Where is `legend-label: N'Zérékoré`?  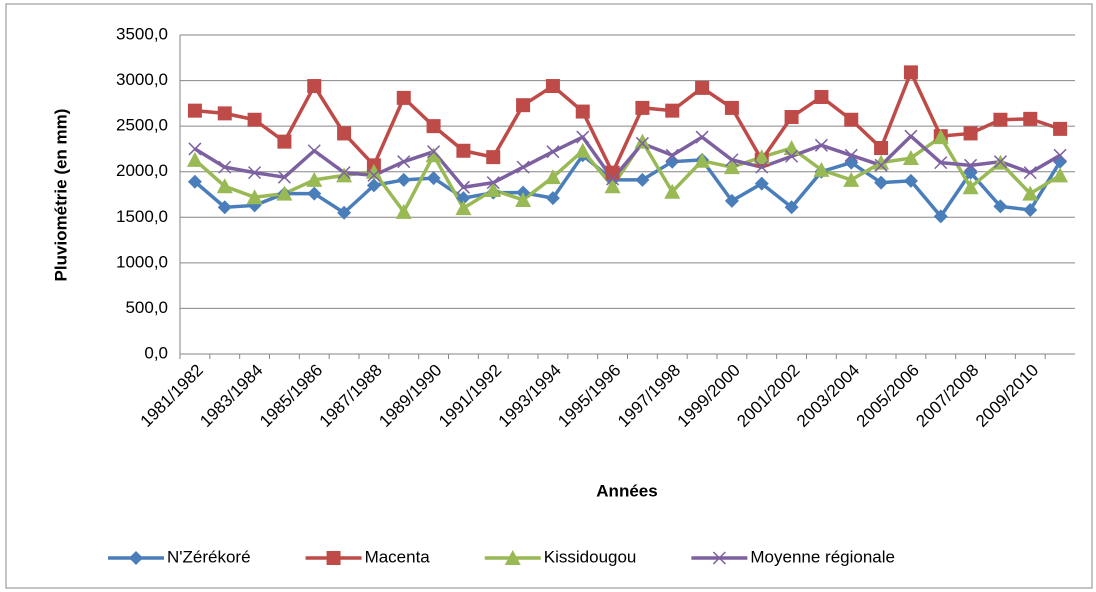
legend-label: N'Zérékoré is located at coordinates (209, 556).